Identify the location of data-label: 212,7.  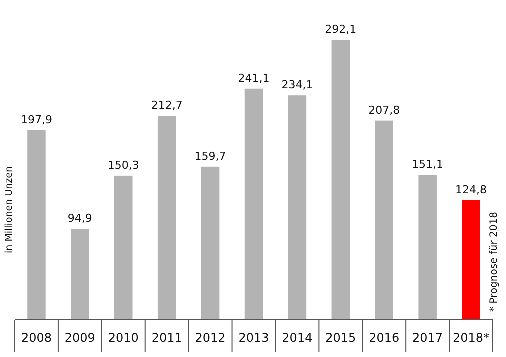
(167, 105).